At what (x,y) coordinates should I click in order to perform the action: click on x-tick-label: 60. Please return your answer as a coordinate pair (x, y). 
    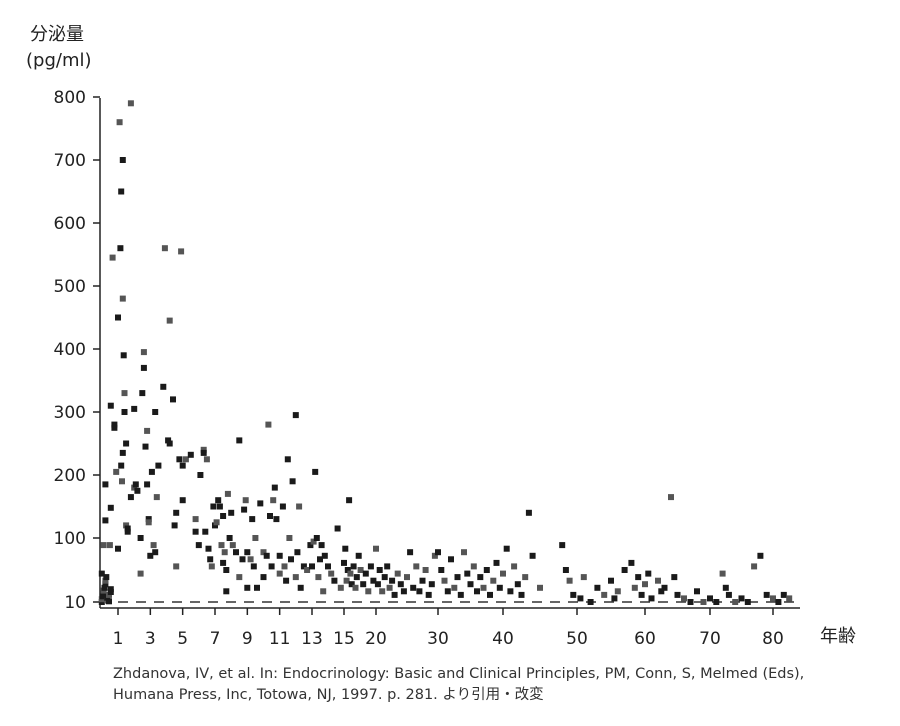
    Looking at the image, I should click on (645, 639).